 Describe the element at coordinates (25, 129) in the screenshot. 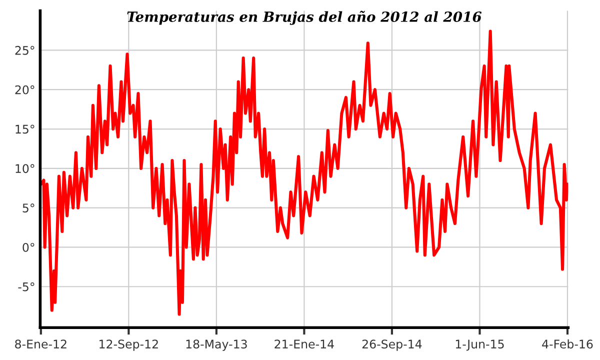

I see `y-tick-label: 15°` at that location.